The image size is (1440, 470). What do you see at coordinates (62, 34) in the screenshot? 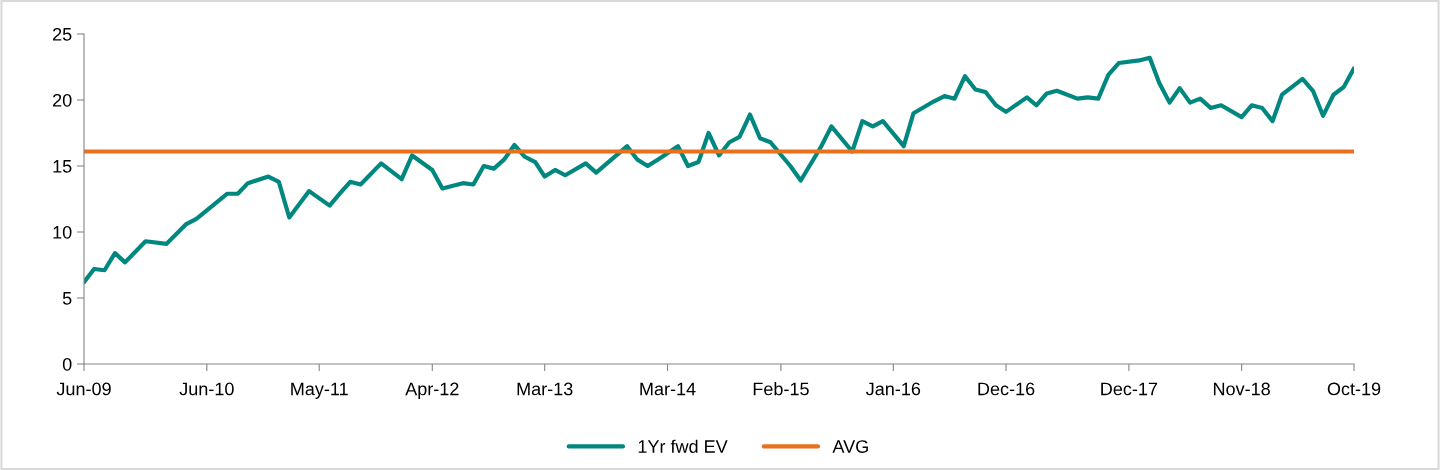
I see `y-tick-label: 25` at bounding box center [62, 34].